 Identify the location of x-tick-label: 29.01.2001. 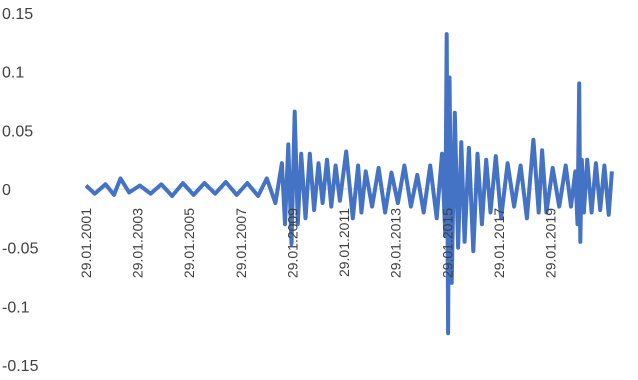
(86, 243).